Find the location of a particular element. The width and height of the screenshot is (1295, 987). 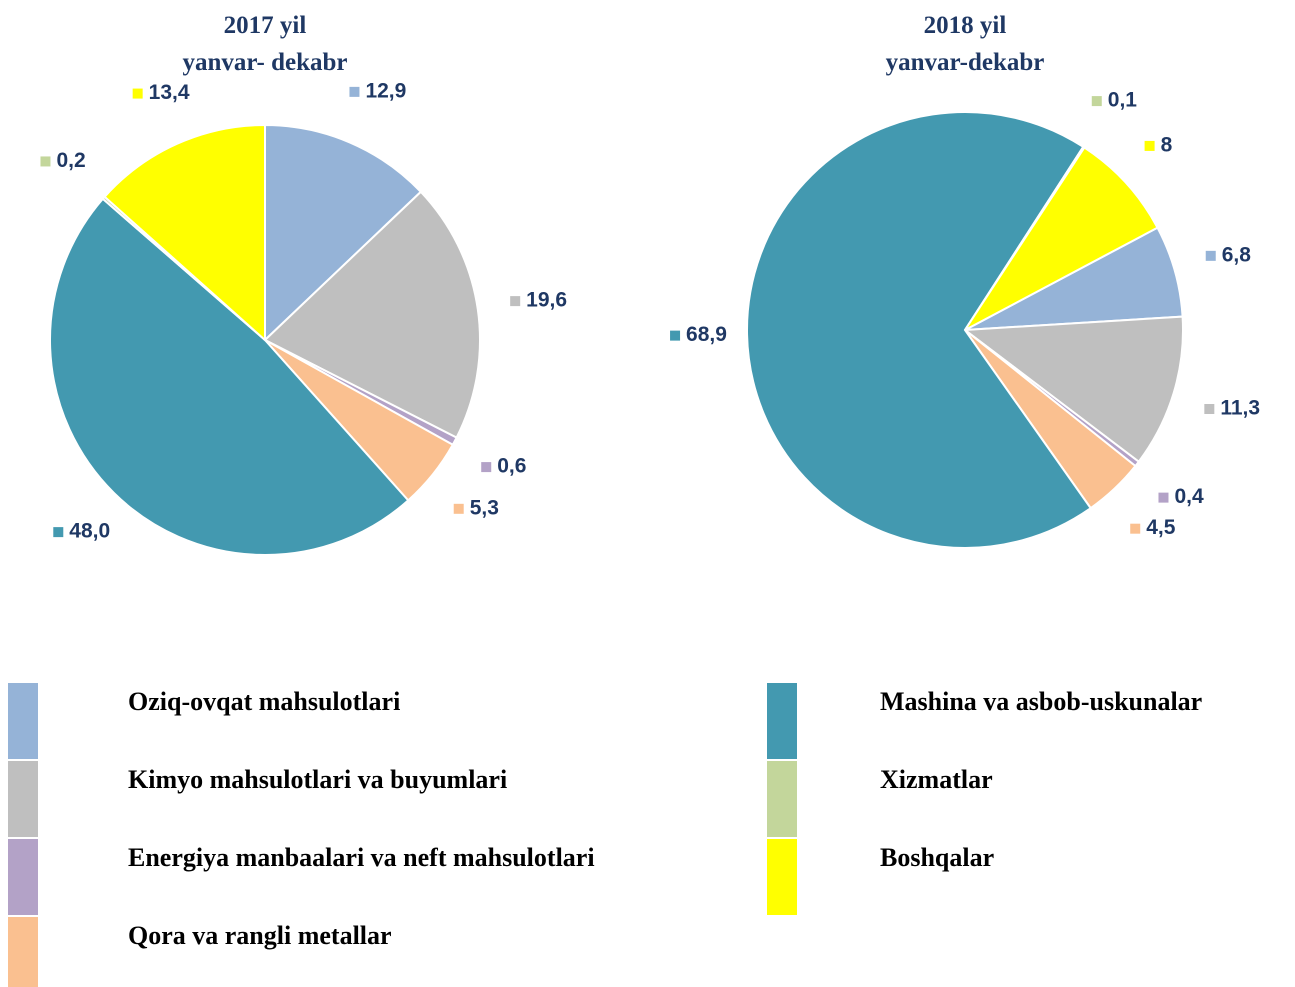

legend-label: Boshqalar is located at coordinates (937, 857).